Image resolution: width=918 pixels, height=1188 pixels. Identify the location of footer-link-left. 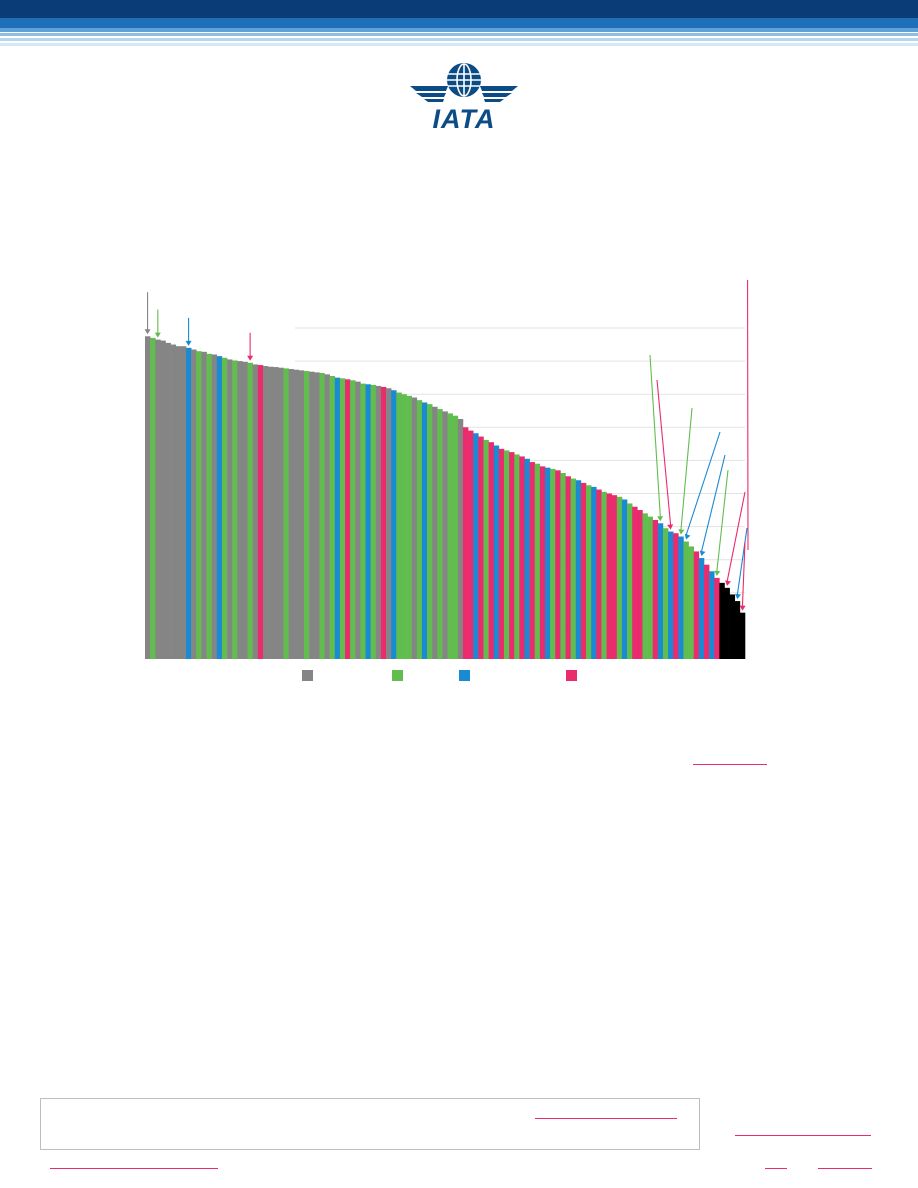
(134, 1168).